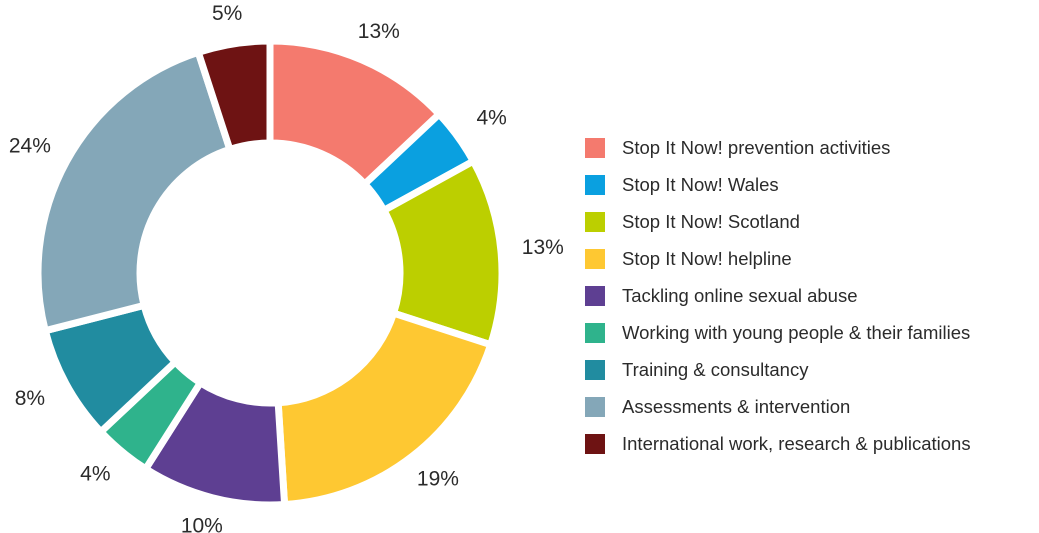  Describe the element at coordinates (740, 295) in the screenshot. I see `legend-label: Tackling online sexual abuse` at that location.